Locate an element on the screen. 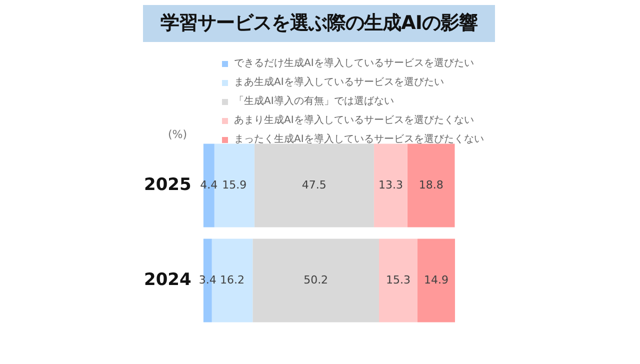 The height and width of the screenshot is (364, 640). data-label: 3.4 is located at coordinates (207, 279).